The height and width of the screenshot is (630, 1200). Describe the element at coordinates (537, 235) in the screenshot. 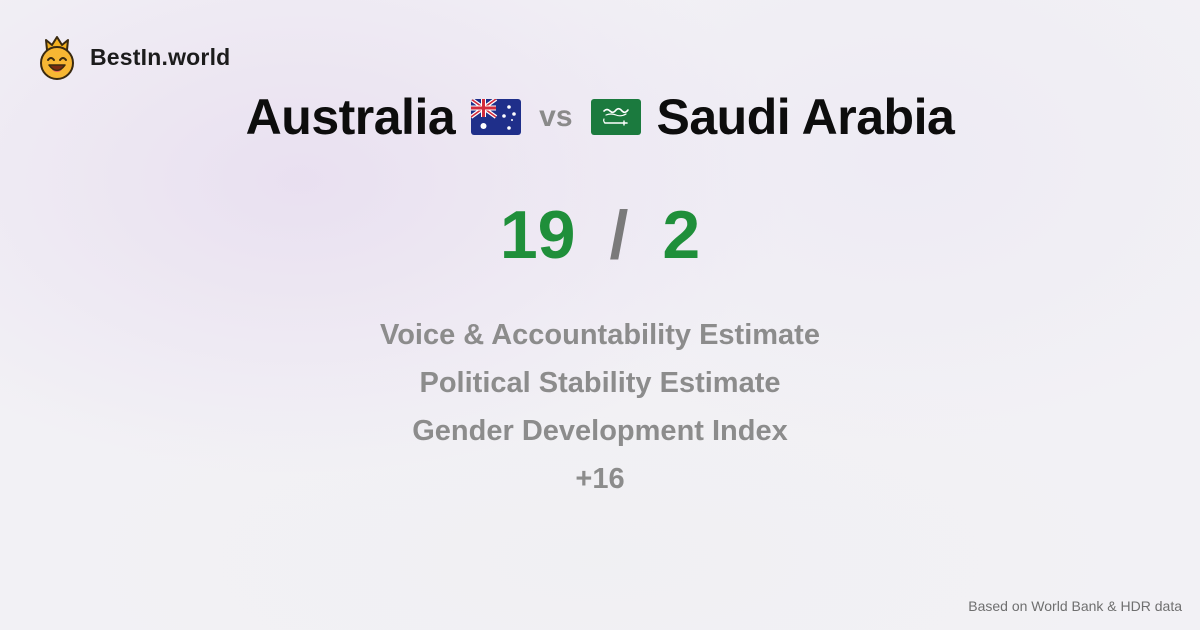

I see `left-score: 19` at that location.